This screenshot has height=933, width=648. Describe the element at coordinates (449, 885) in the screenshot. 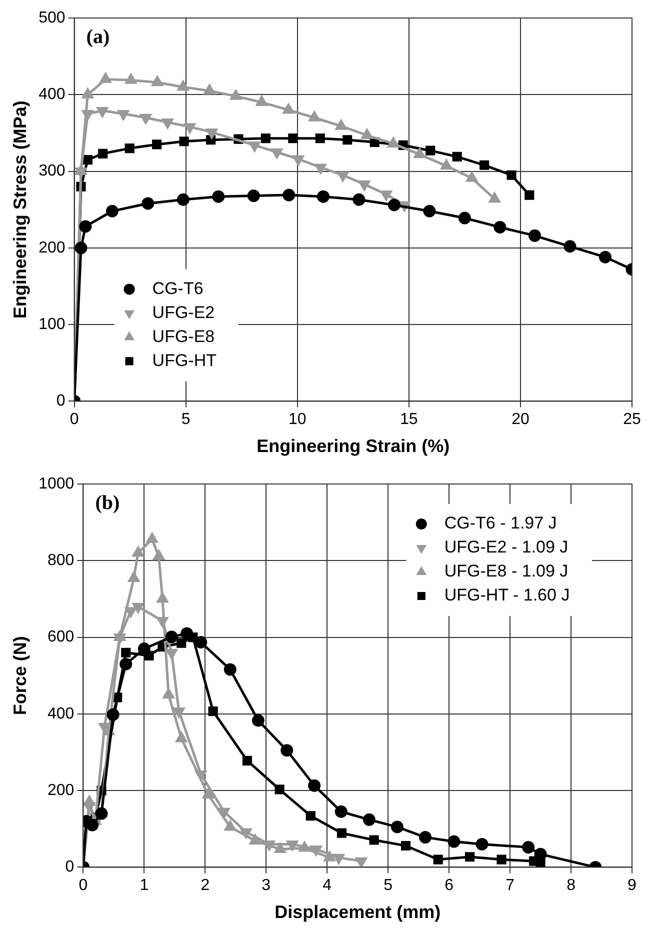

I see `x-tick-label: 6` at that location.